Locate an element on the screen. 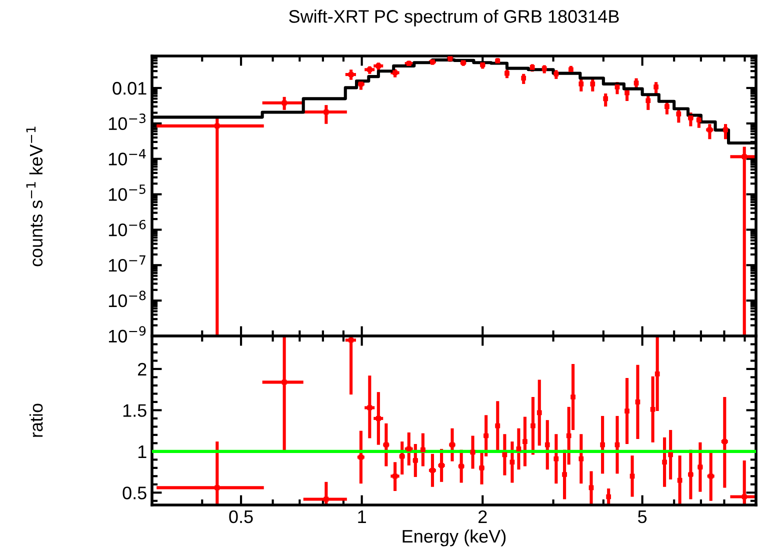  x-tick-label: 0.5 is located at coordinates (241, 517).